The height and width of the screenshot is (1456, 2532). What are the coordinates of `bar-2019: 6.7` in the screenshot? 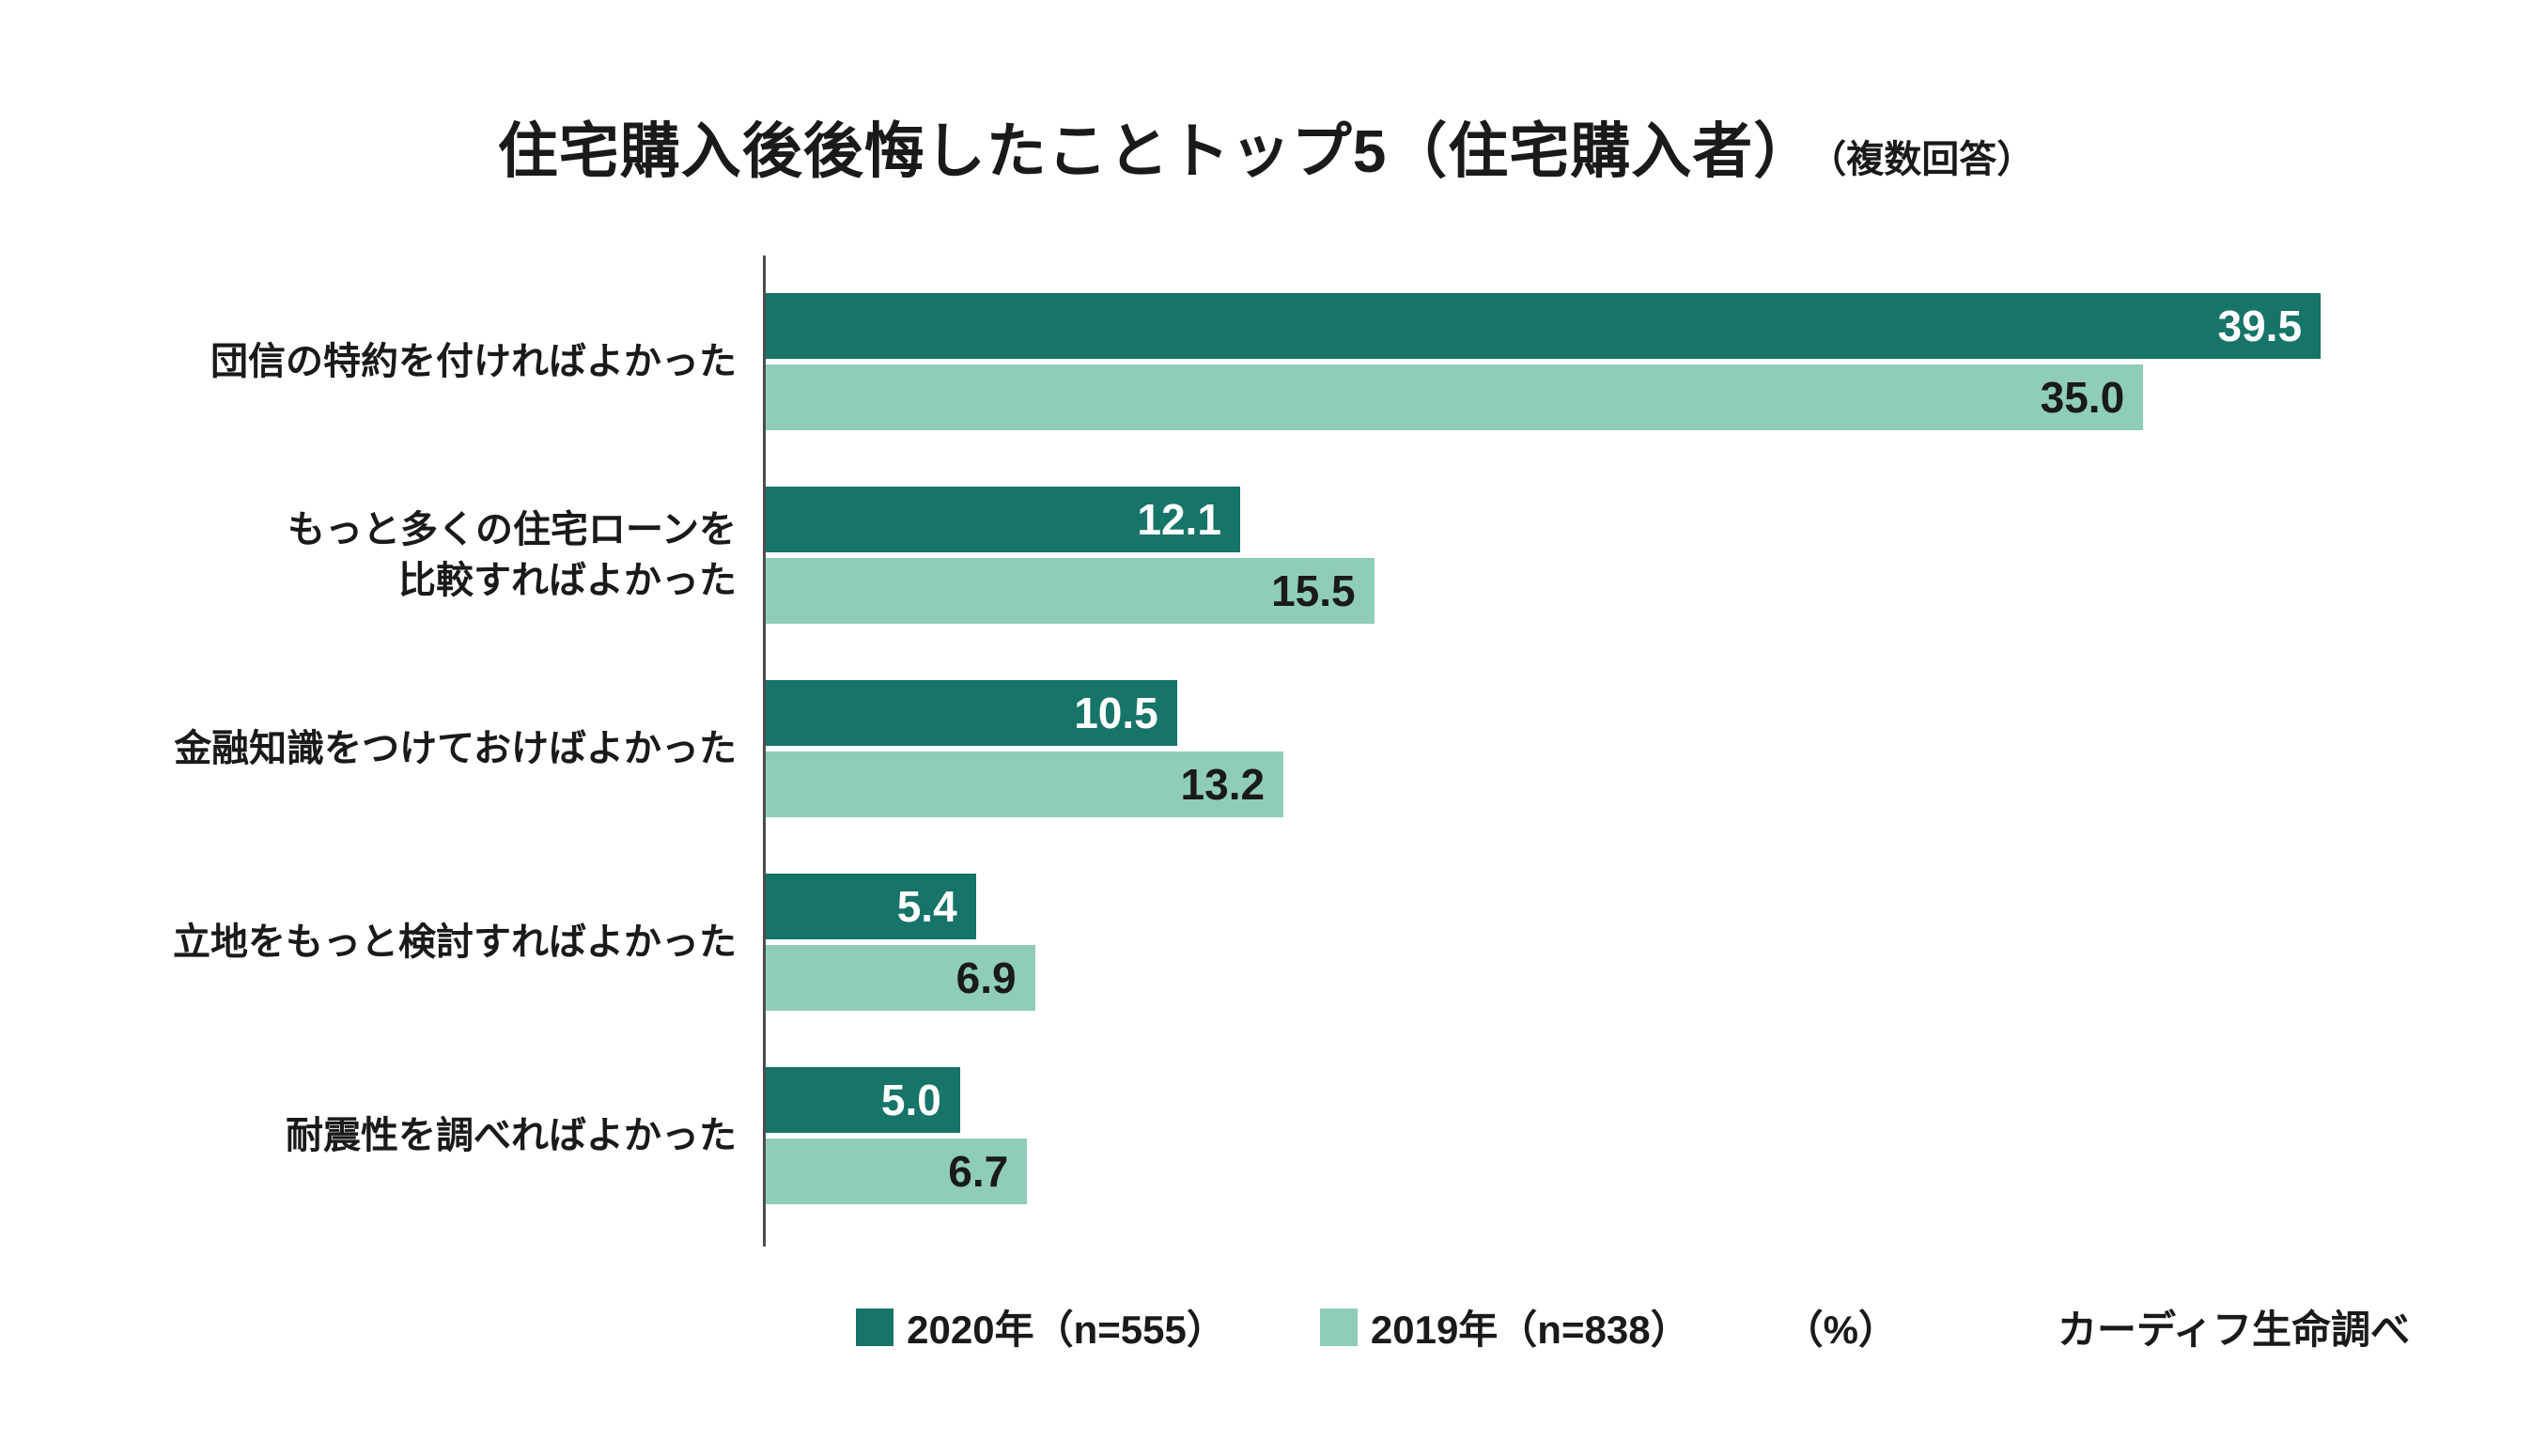 It's located at (895, 1171).